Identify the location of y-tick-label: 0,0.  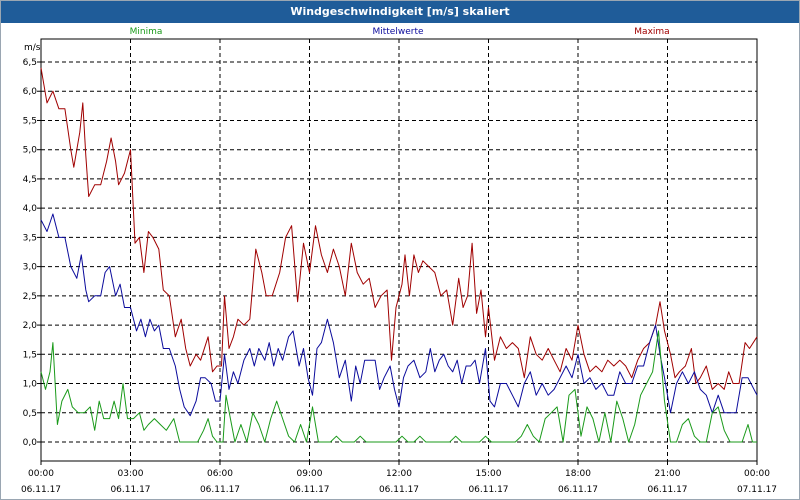
(30, 443).